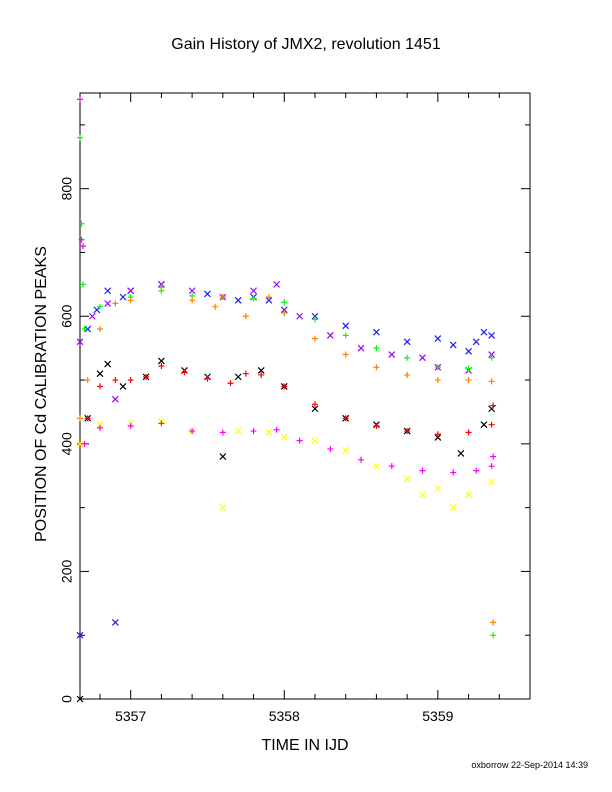  Describe the element at coordinates (284, 716) in the screenshot. I see `x-tick-label: 5358` at that location.